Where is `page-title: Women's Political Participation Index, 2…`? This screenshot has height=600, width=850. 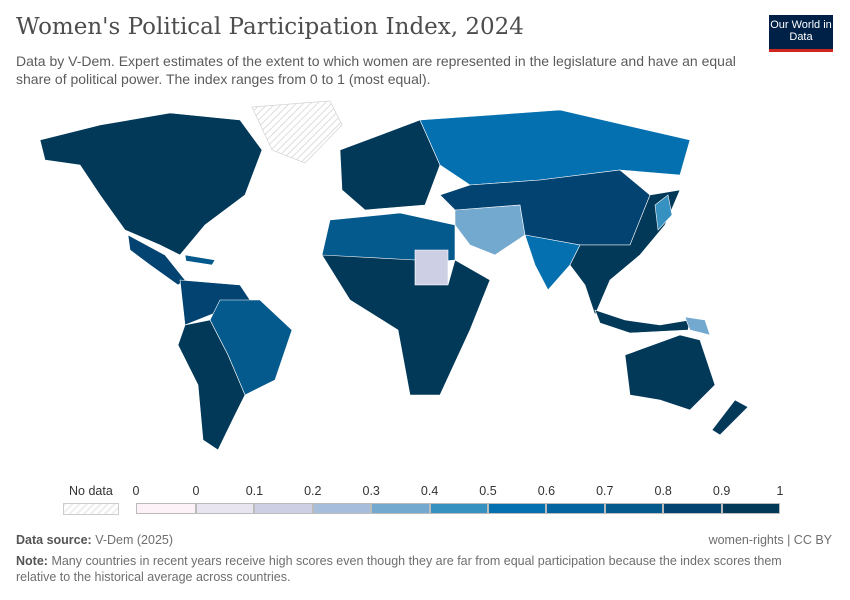
page-title: Women's Political Participation Index, 2… is located at coordinates (270, 27).